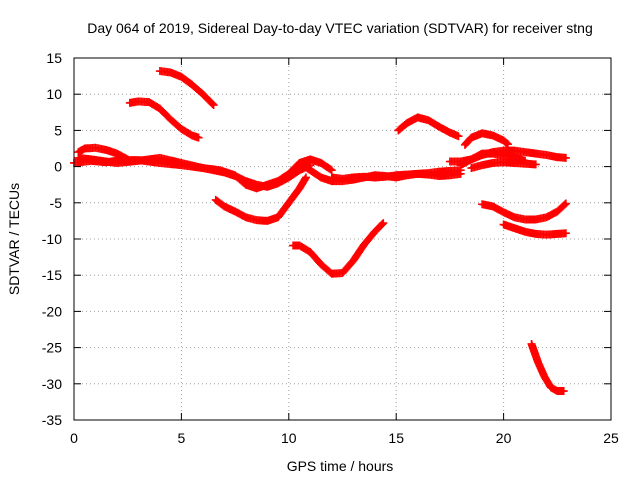 This screenshot has height=480, width=640. I want to click on x-tick-label: 25, so click(611, 438).